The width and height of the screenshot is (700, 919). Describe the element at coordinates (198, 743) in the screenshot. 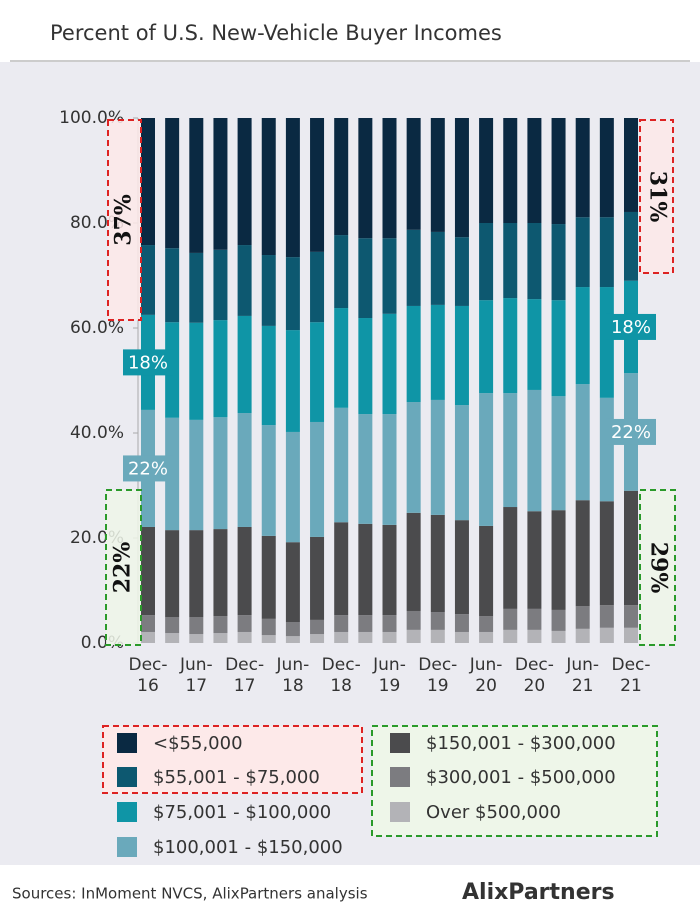

I see `legend-label: <$55,000` at that location.